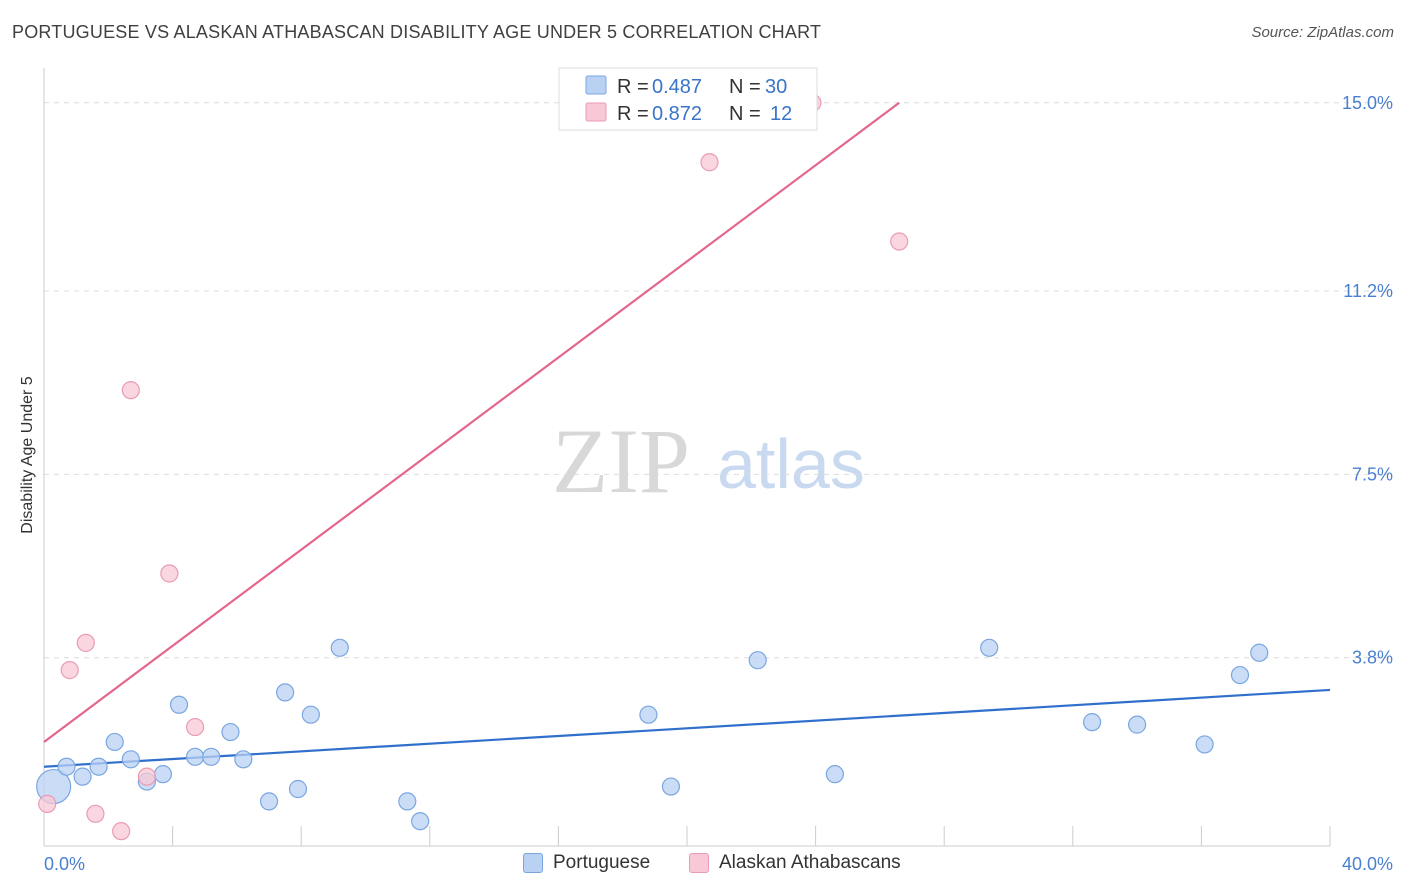 The image size is (1406, 892). Describe the element at coordinates (708, 461) in the screenshot. I see `watermark: ZIP atlas` at that location.